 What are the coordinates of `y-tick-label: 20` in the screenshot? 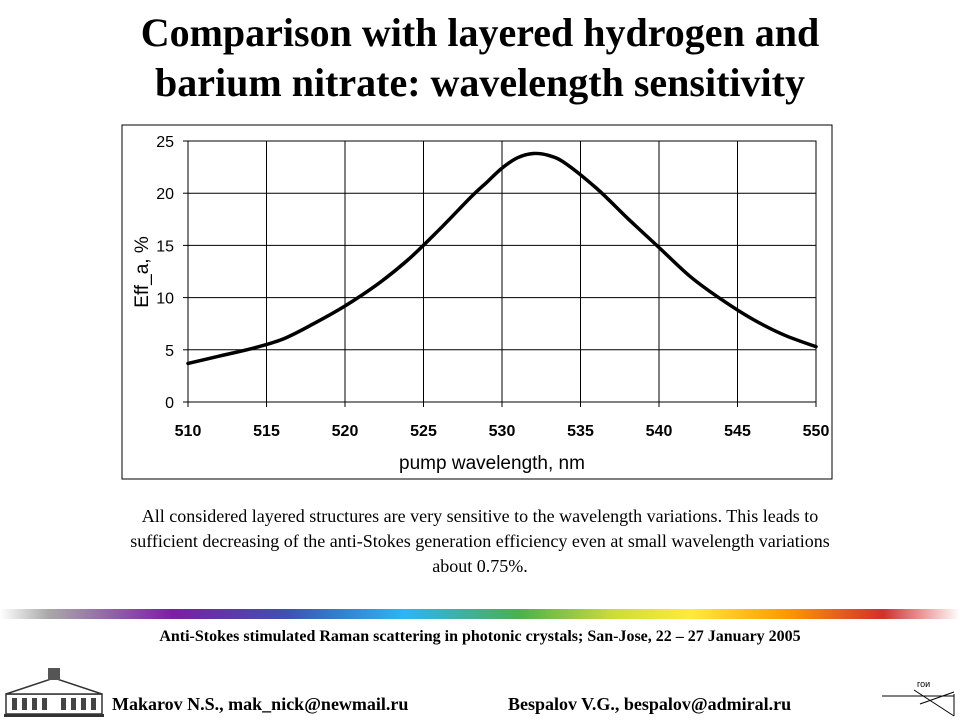 It's located at (165, 194).